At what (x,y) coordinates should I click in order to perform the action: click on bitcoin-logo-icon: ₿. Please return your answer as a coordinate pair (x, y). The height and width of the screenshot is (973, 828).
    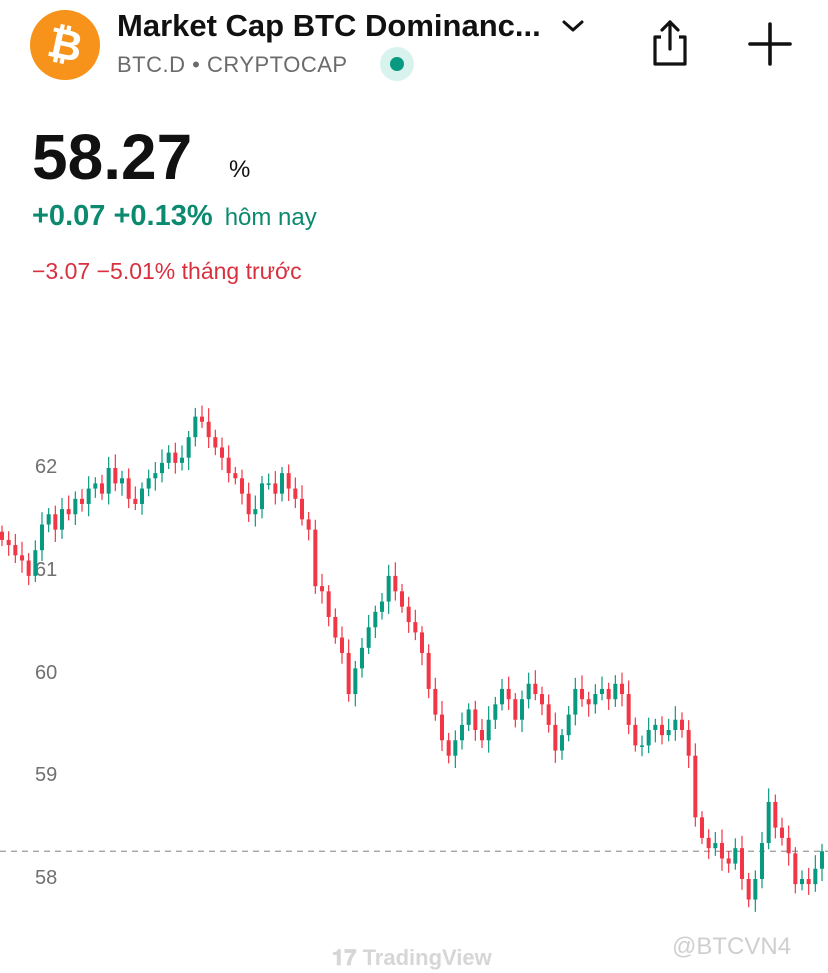
    Looking at the image, I should click on (65, 45).